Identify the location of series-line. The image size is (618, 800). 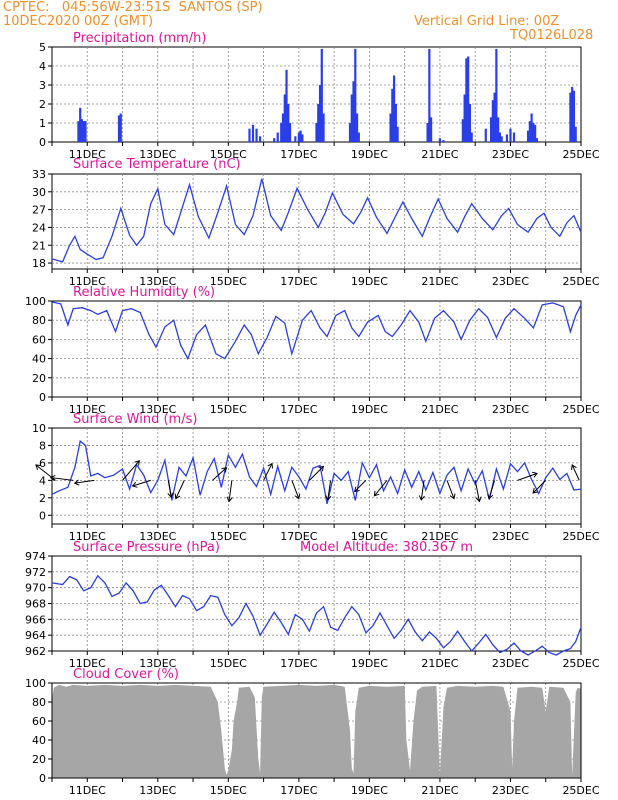
(316, 220).